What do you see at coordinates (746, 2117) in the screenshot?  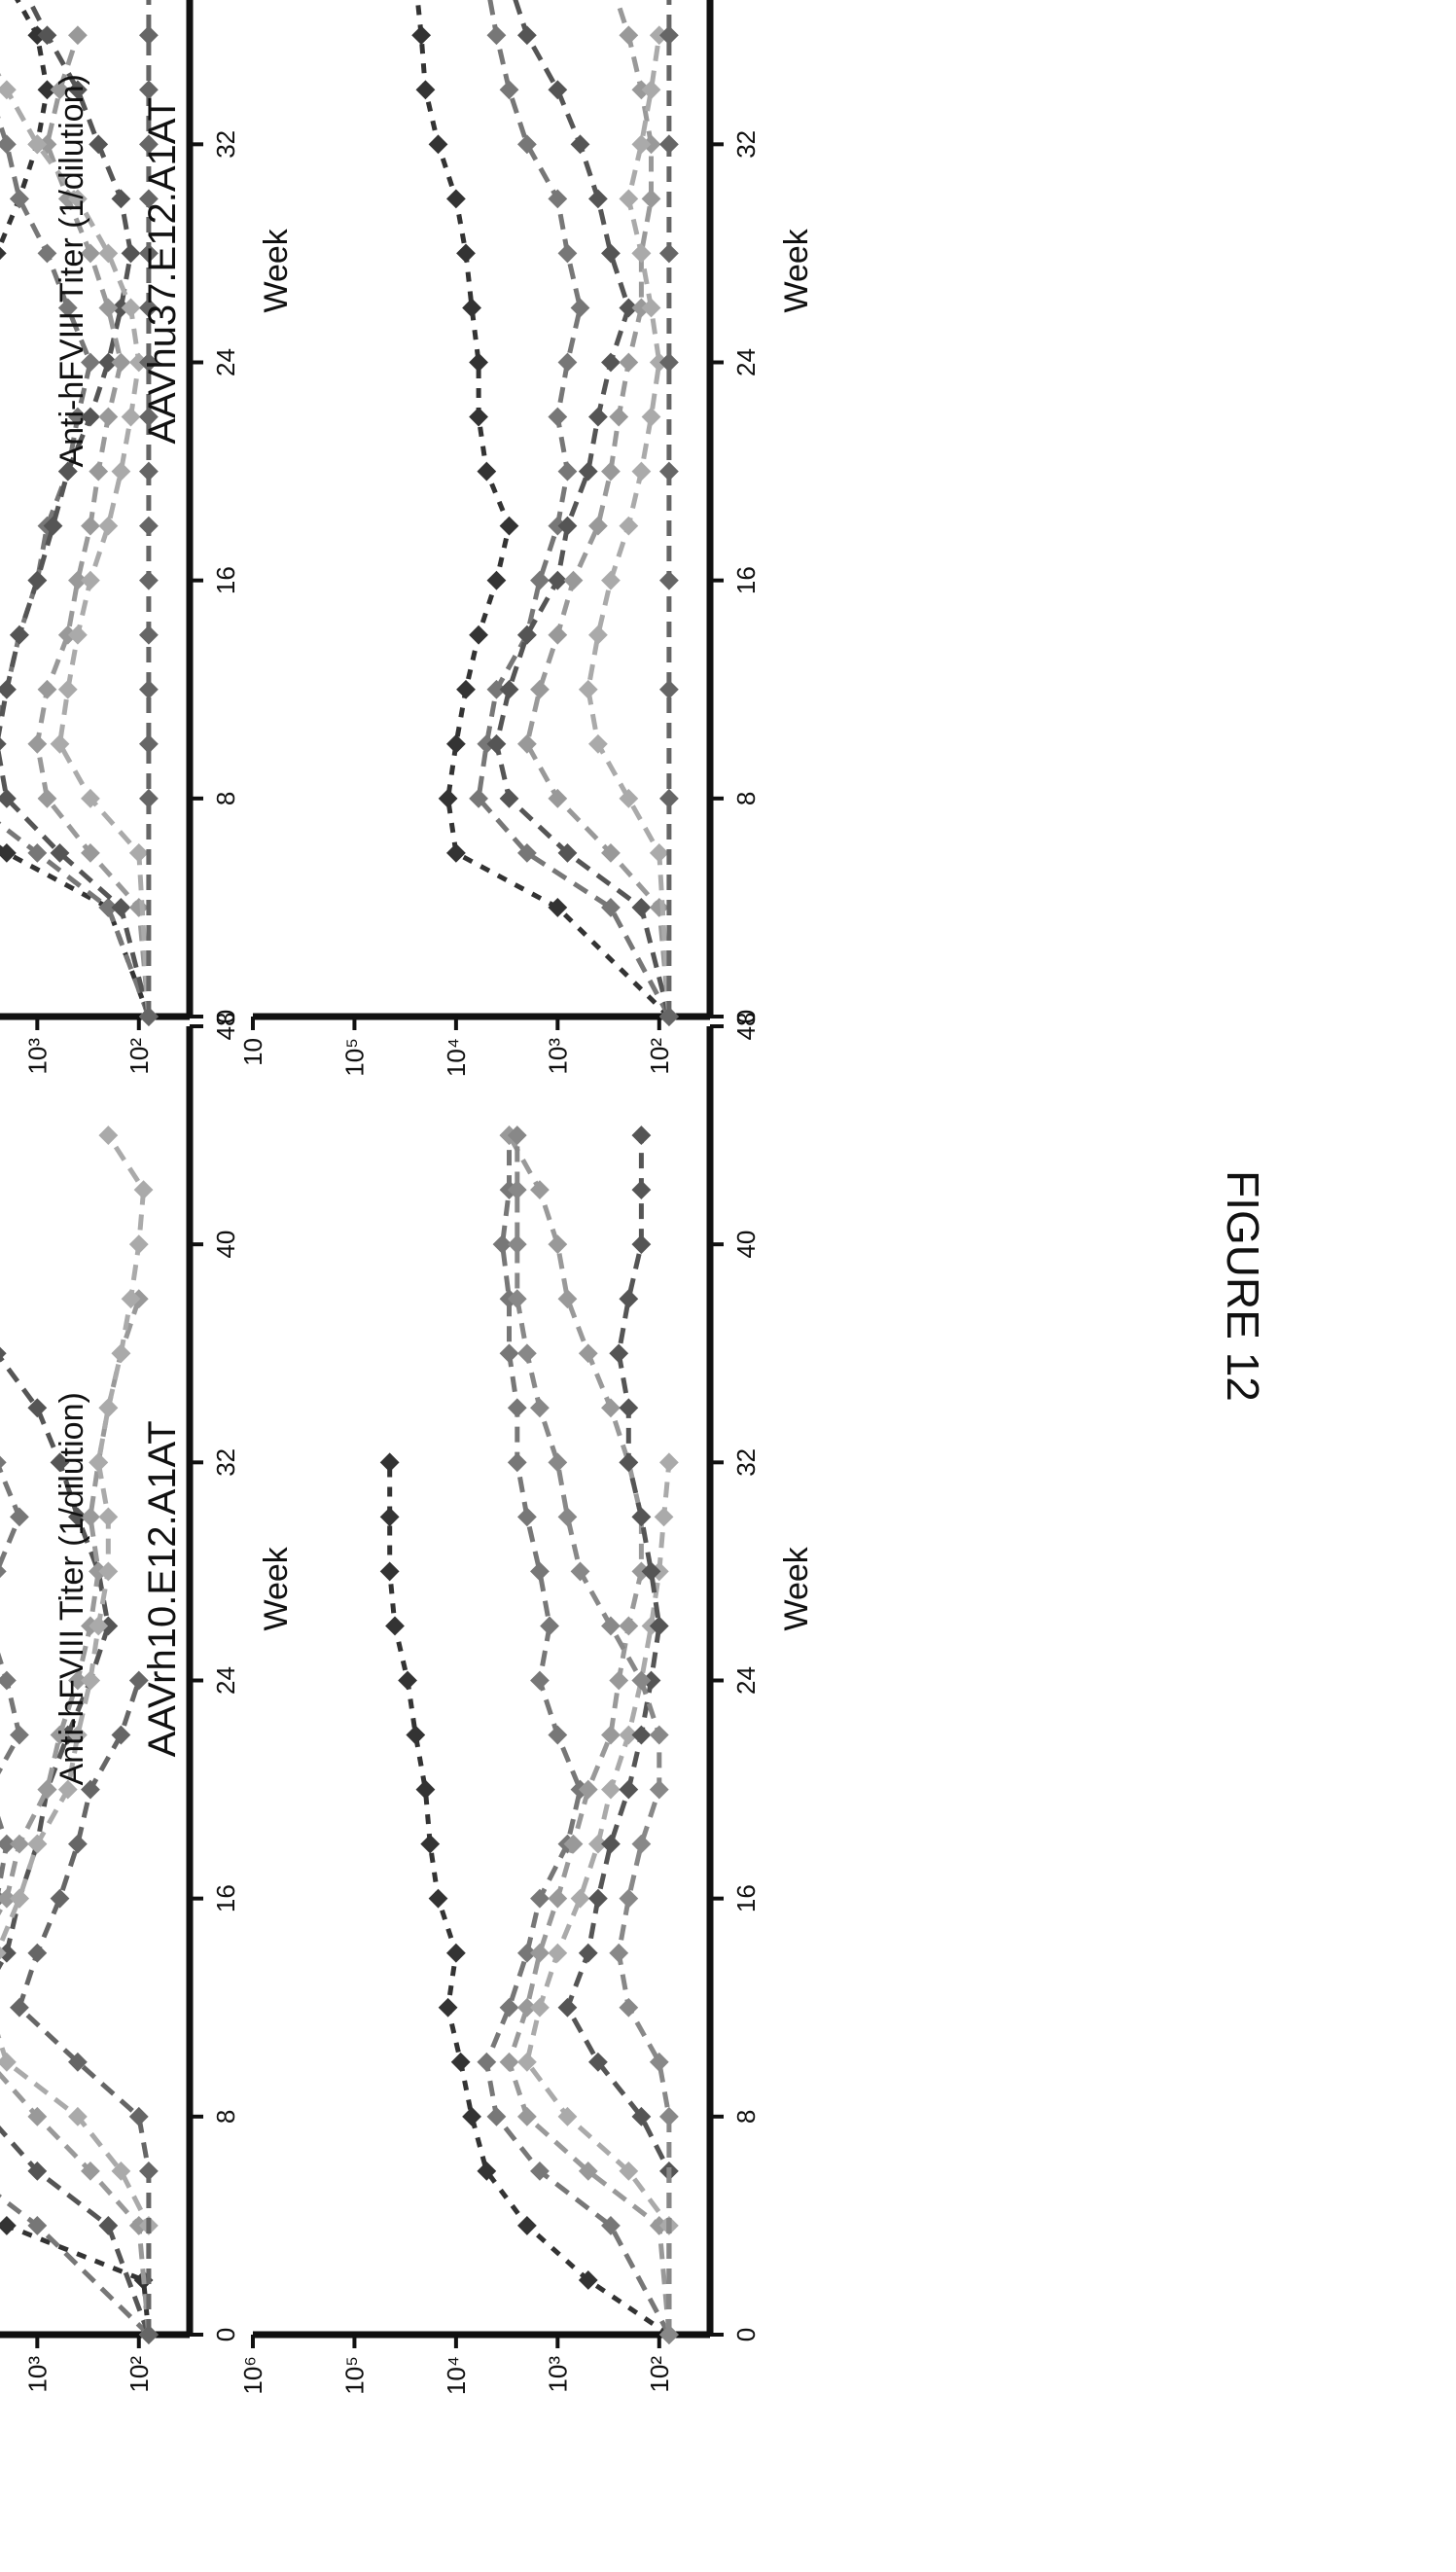 I see `x-tick-label: 8` at bounding box center [746, 2117].